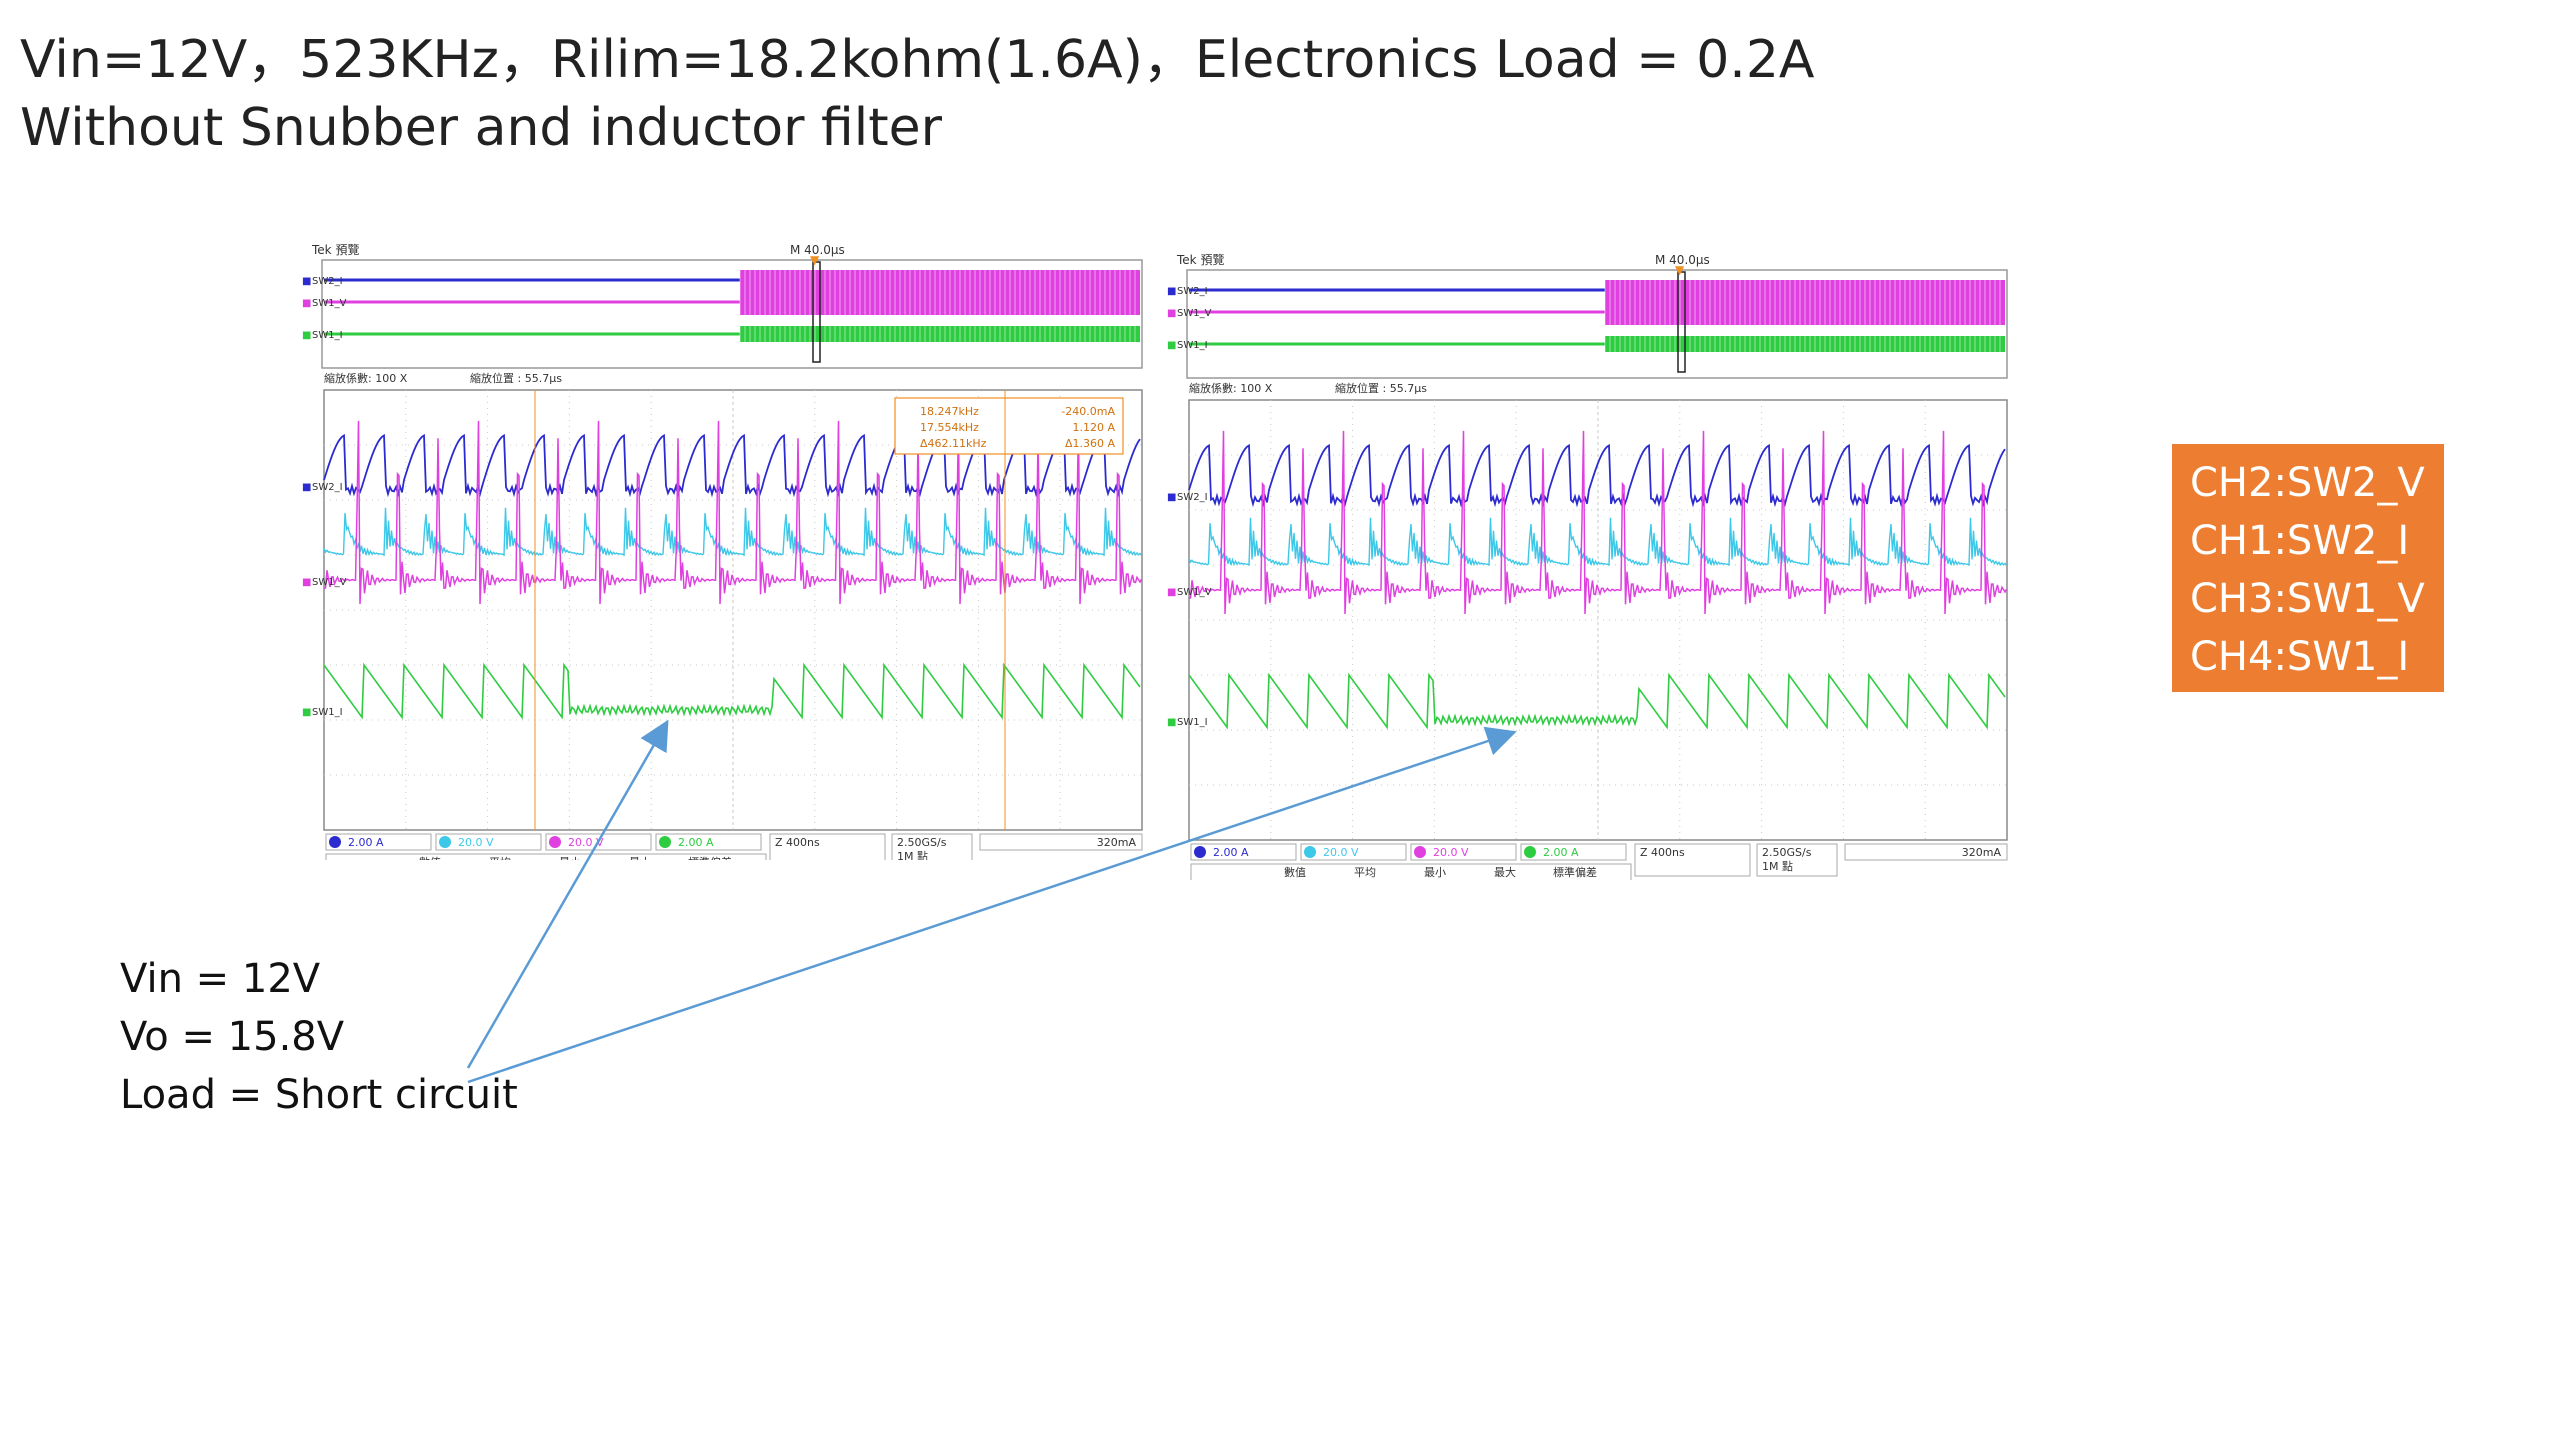 The image size is (2560, 1440). Describe the element at coordinates (1194, 313) in the screenshot. I see `overview-ch-label-1: SW1_V` at that location.